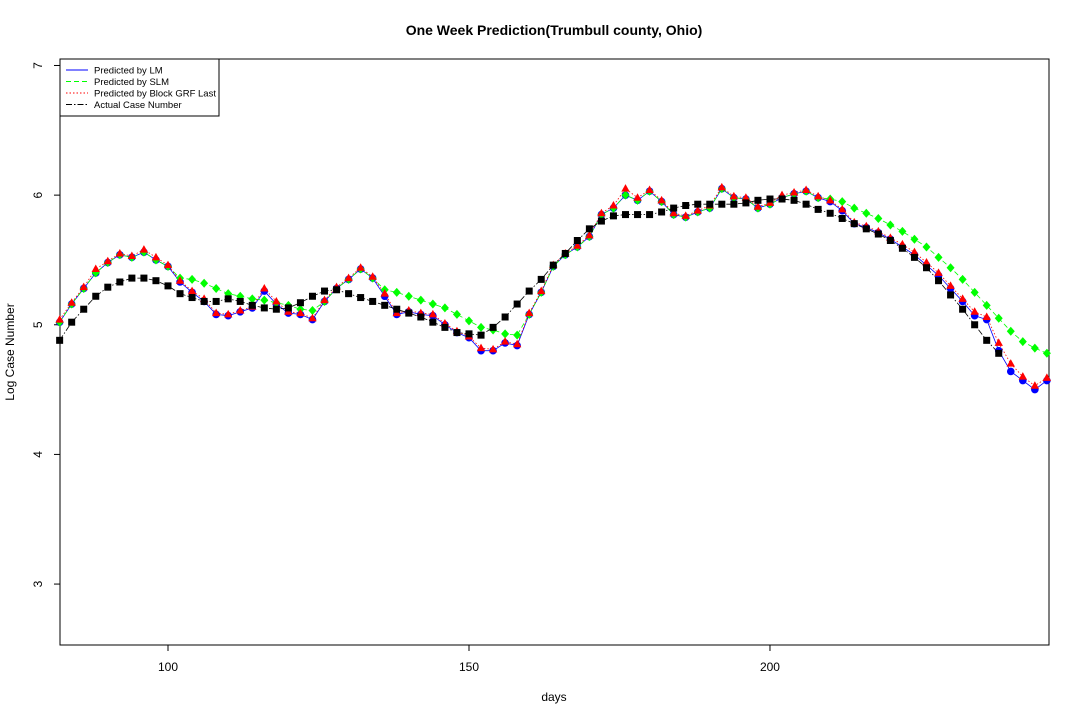 The image size is (1080, 720). Describe the element at coordinates (131, 82) in the screenshot. I see `legend-label: Predicted by SLM` at that location.